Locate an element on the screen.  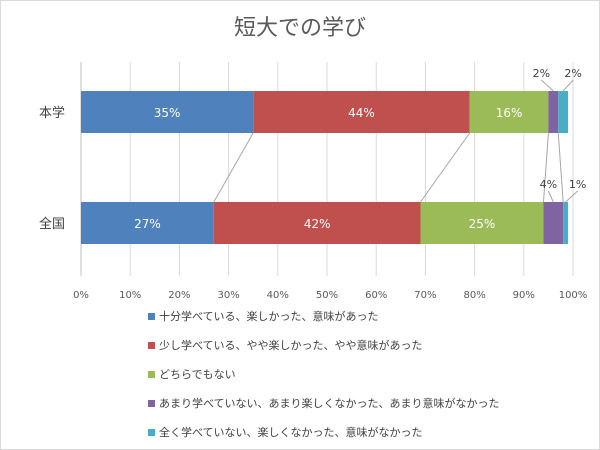
data-label: 44% is located at coordinates (361, 113).